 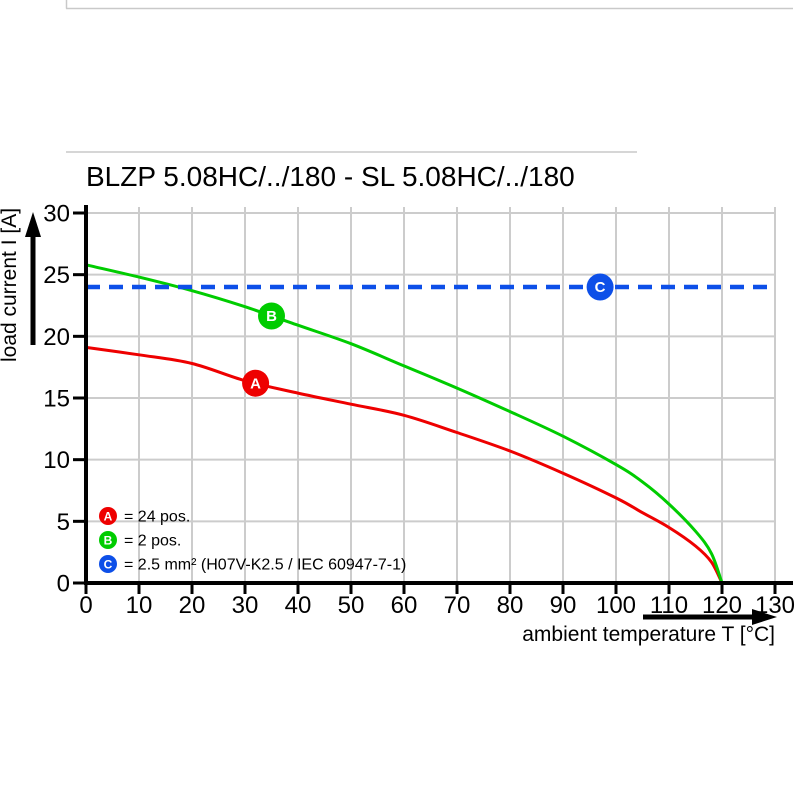 I want to click on y-tick-label: 0, so click(x=63, y=584).